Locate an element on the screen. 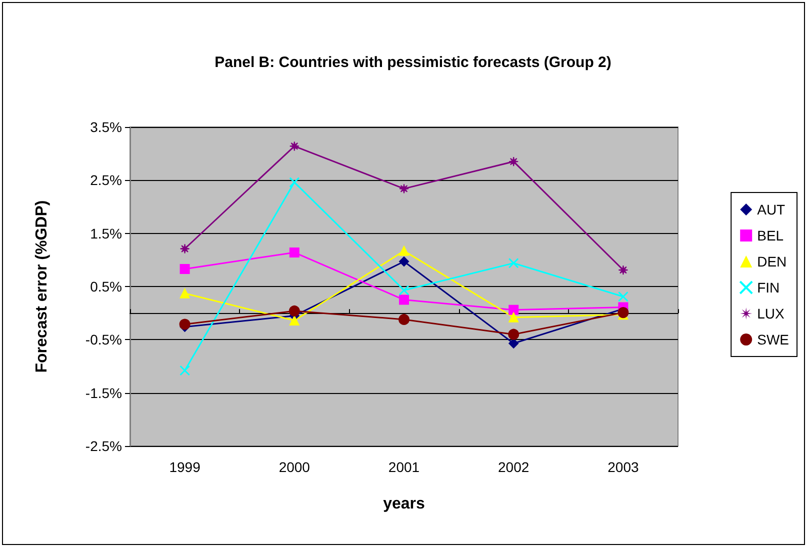  legend-label: AUT is located at coordinates (771, 210).